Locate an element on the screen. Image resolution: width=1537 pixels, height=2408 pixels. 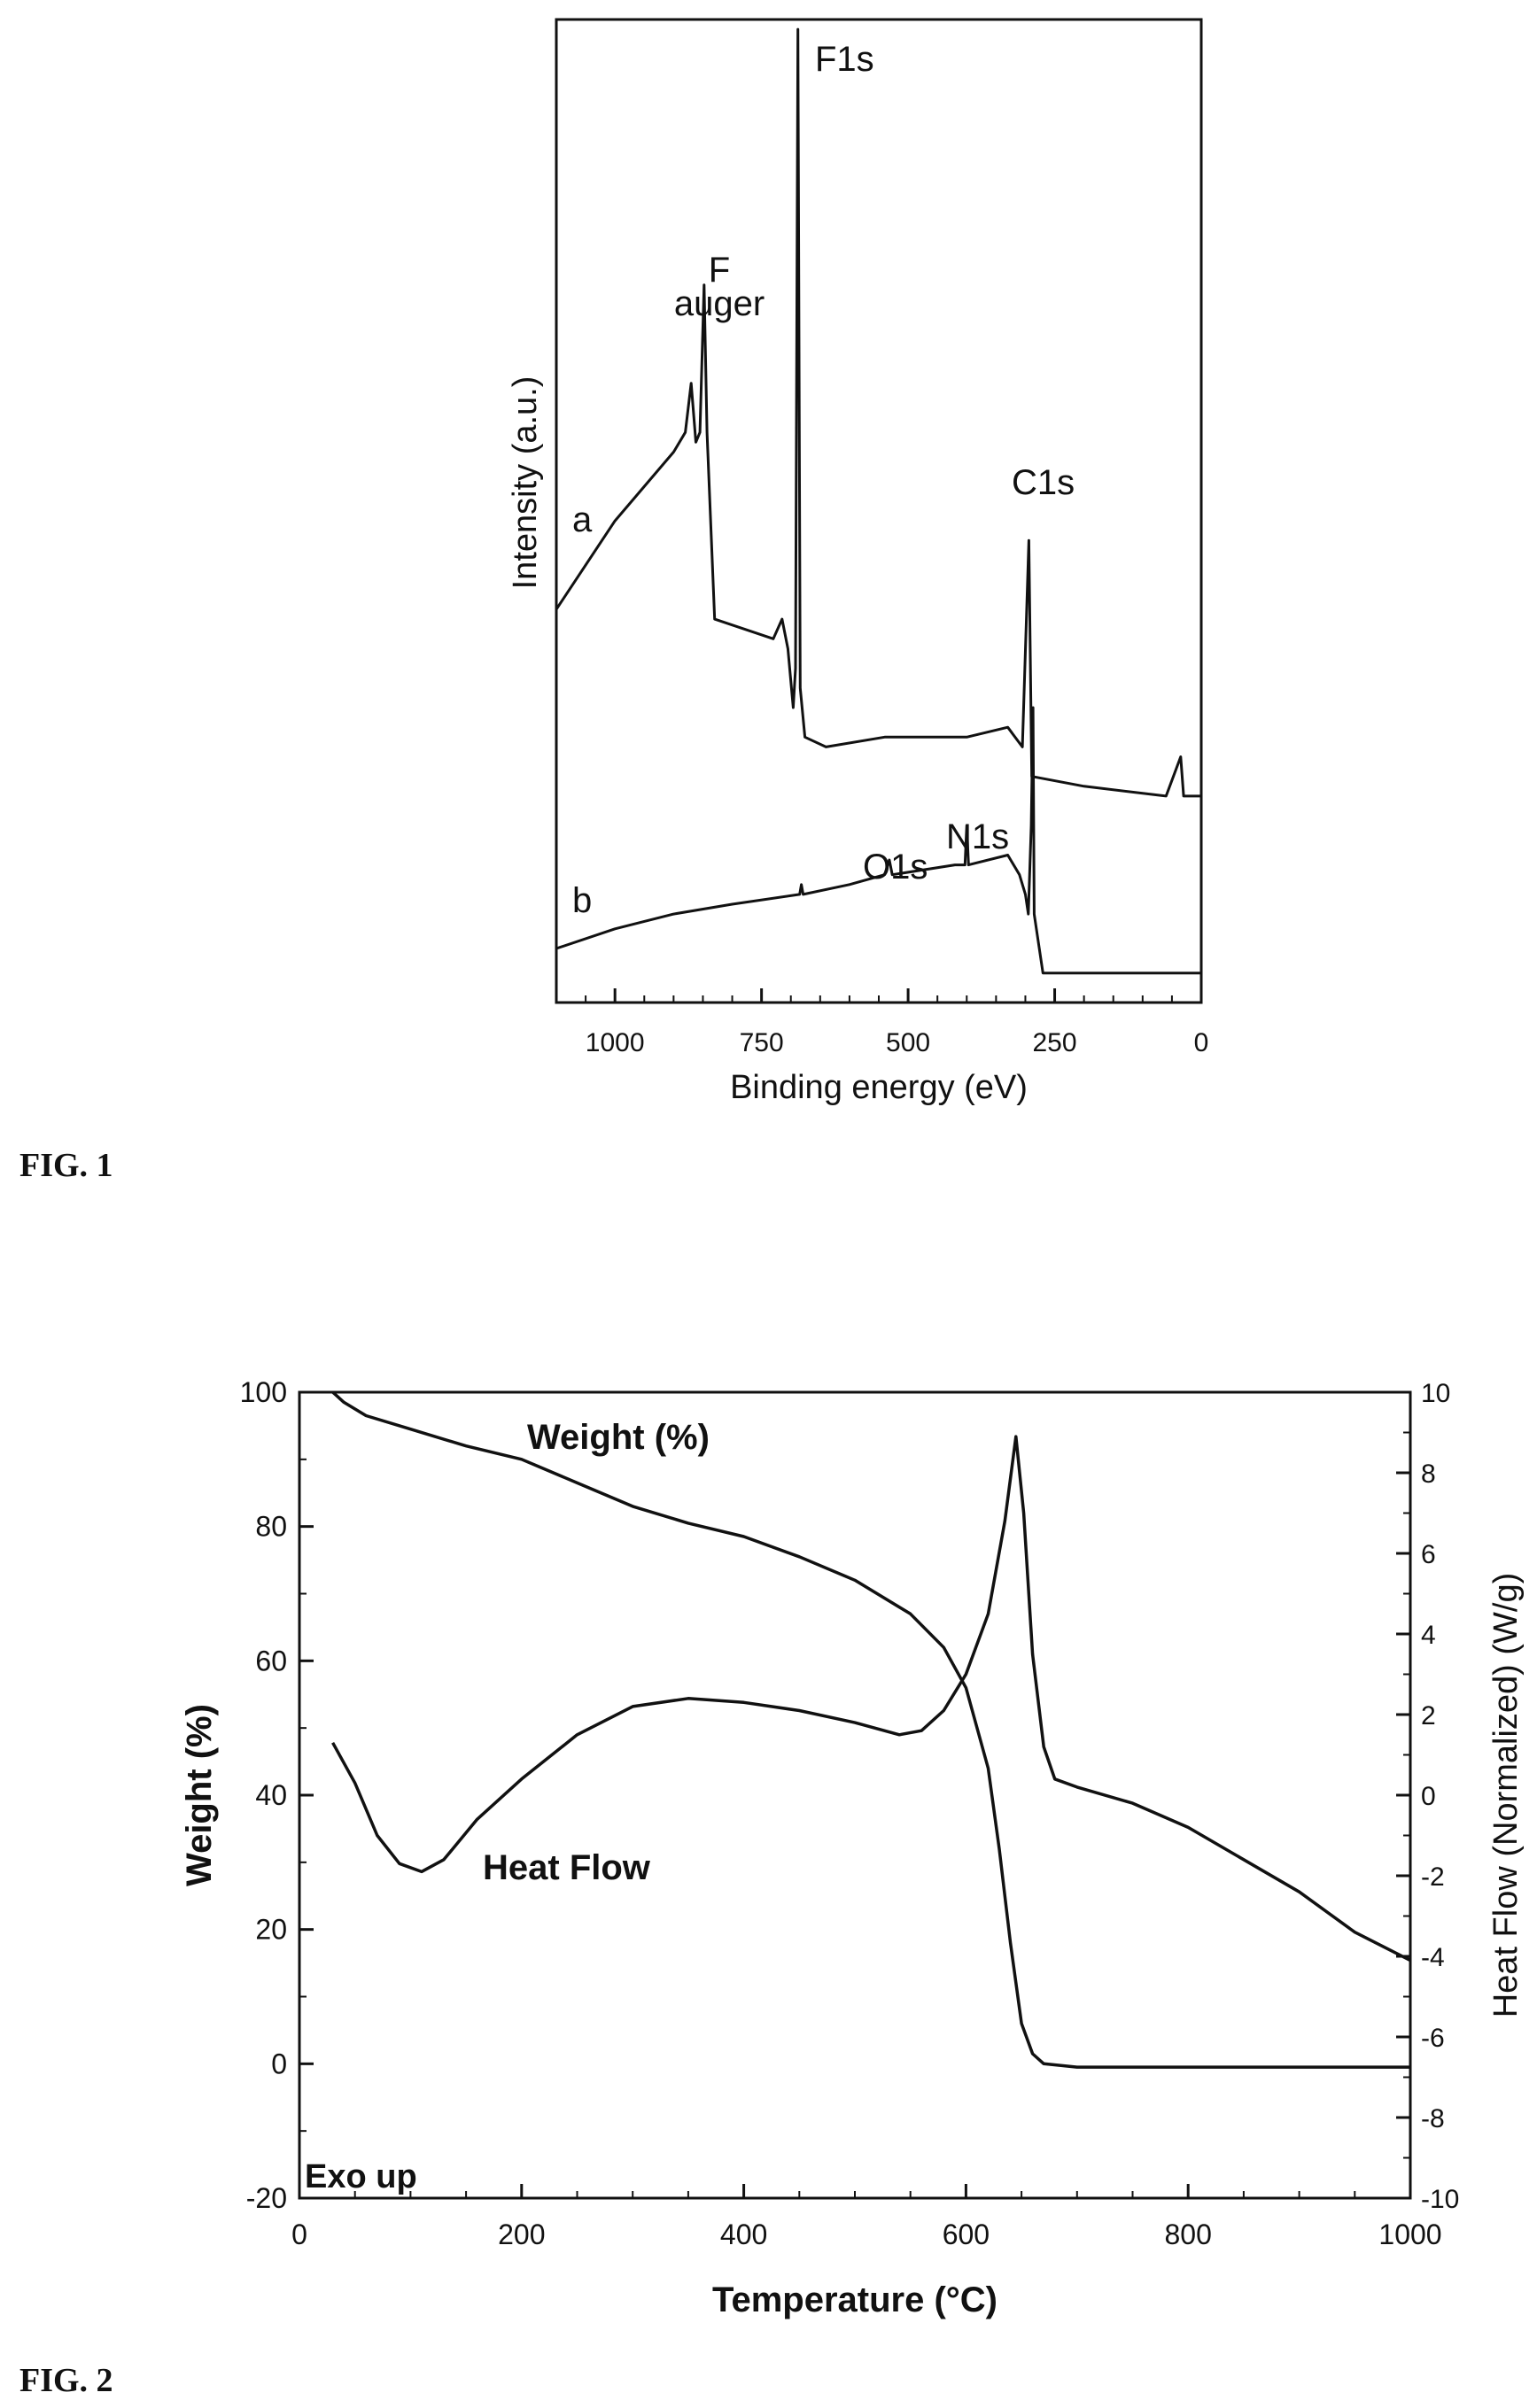
fig1-annotation-auger: auger is located at coordinates (720, 303).